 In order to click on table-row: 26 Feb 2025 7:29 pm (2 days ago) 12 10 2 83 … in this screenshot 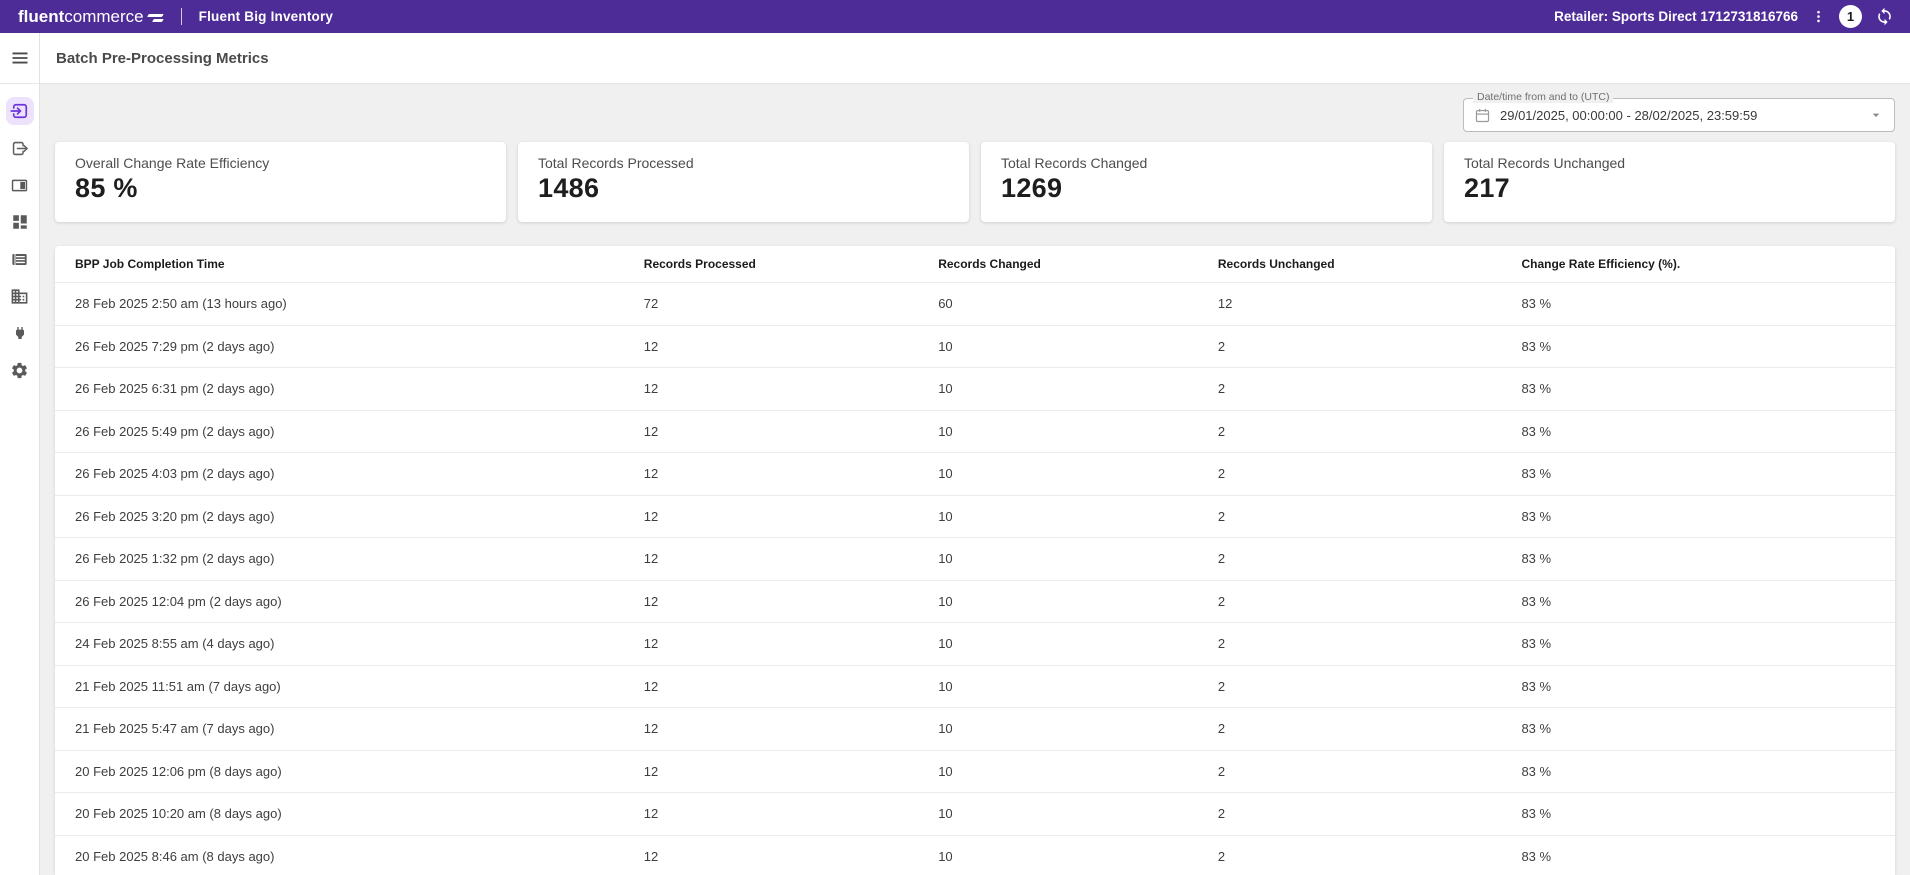, I will do `click(975, 346)`.